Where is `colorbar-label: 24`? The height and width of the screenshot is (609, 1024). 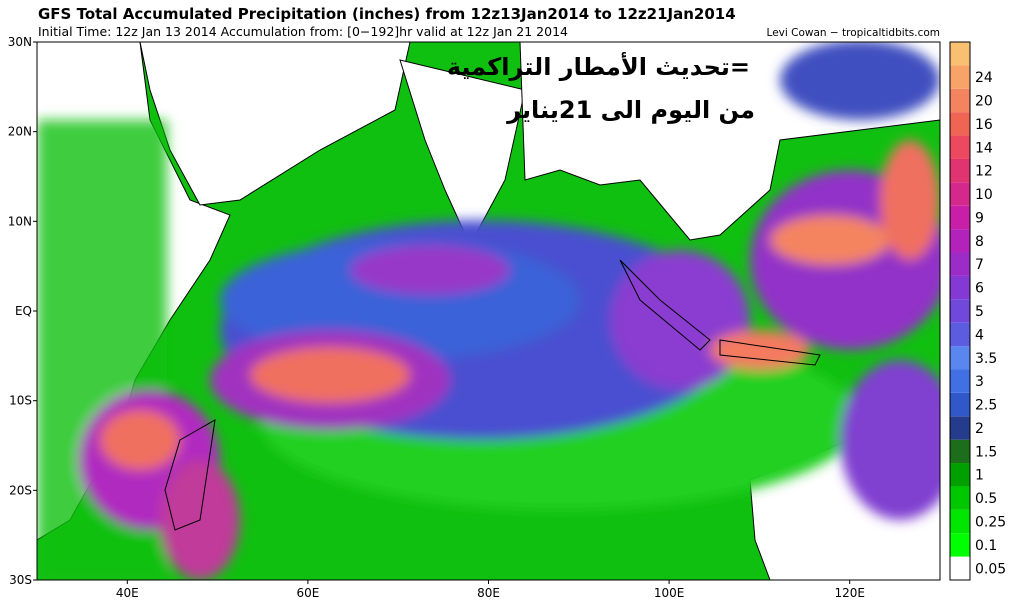 colorbar-label: 24 is located at coordinates (984, 78).